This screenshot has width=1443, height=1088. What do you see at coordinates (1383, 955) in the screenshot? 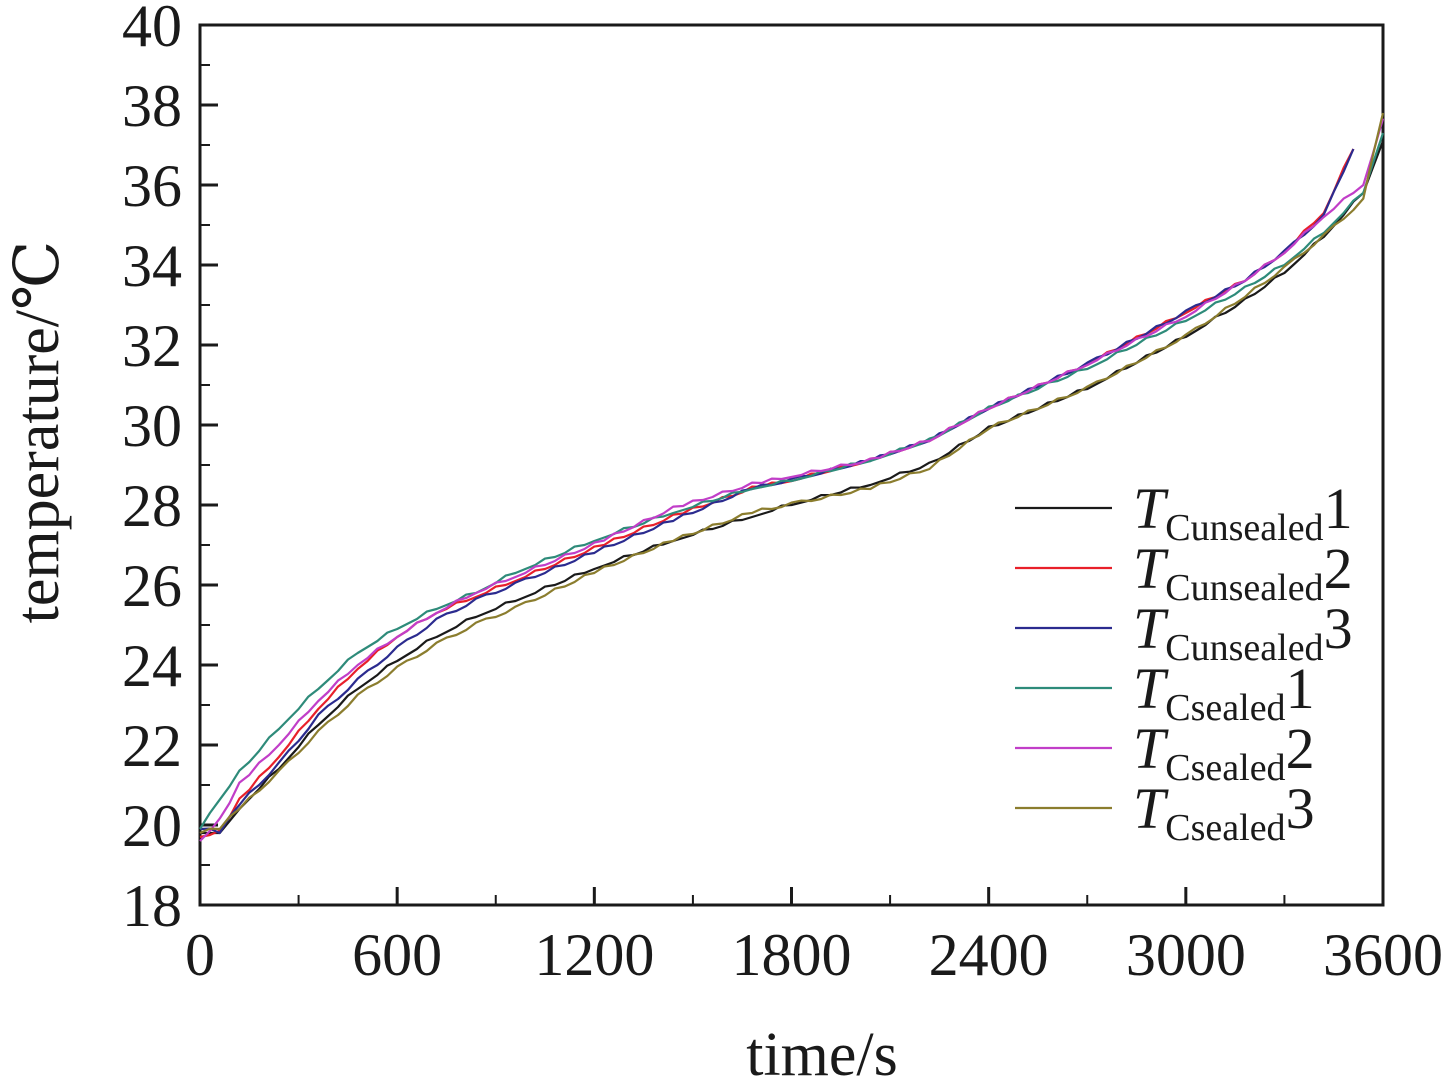
I see `x-tick-label: 3600` at bounding box center [1383, 955].